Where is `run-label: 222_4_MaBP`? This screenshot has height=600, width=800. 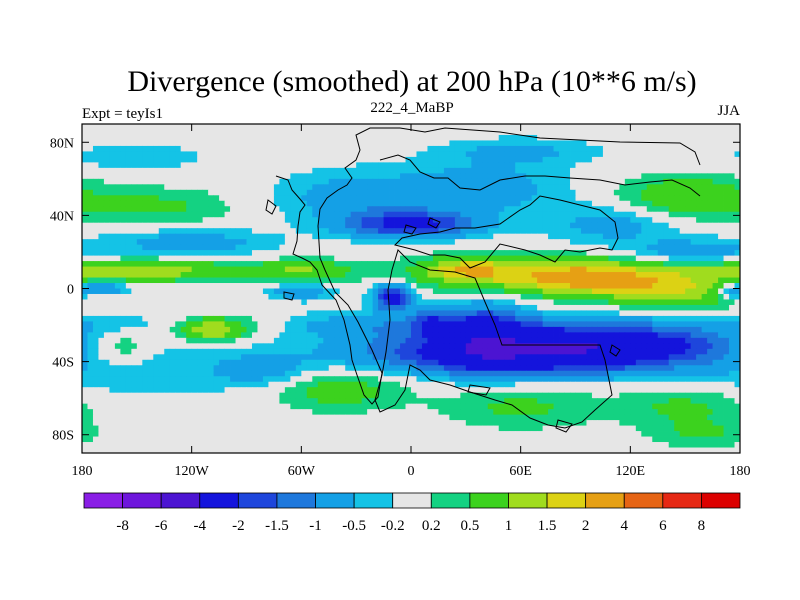 run-label: 222_4_MaBP is located at coordinates (411, 108).